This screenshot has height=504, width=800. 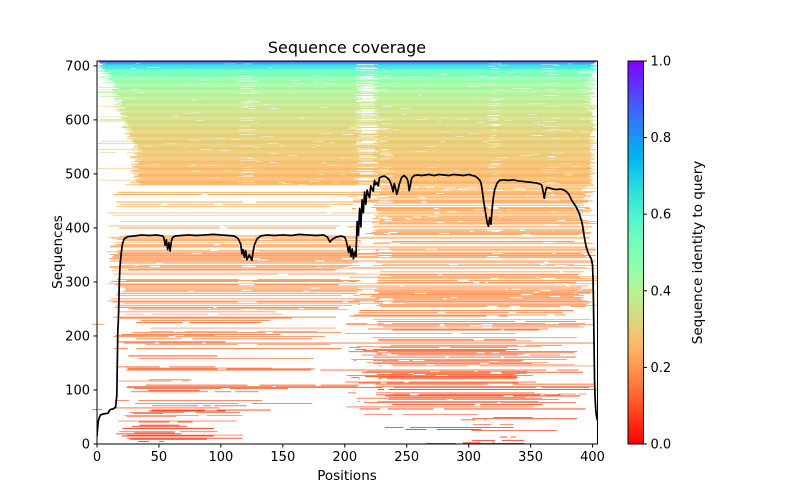 I want to click on x-tick-label: 100, so click(x=220, y=457).